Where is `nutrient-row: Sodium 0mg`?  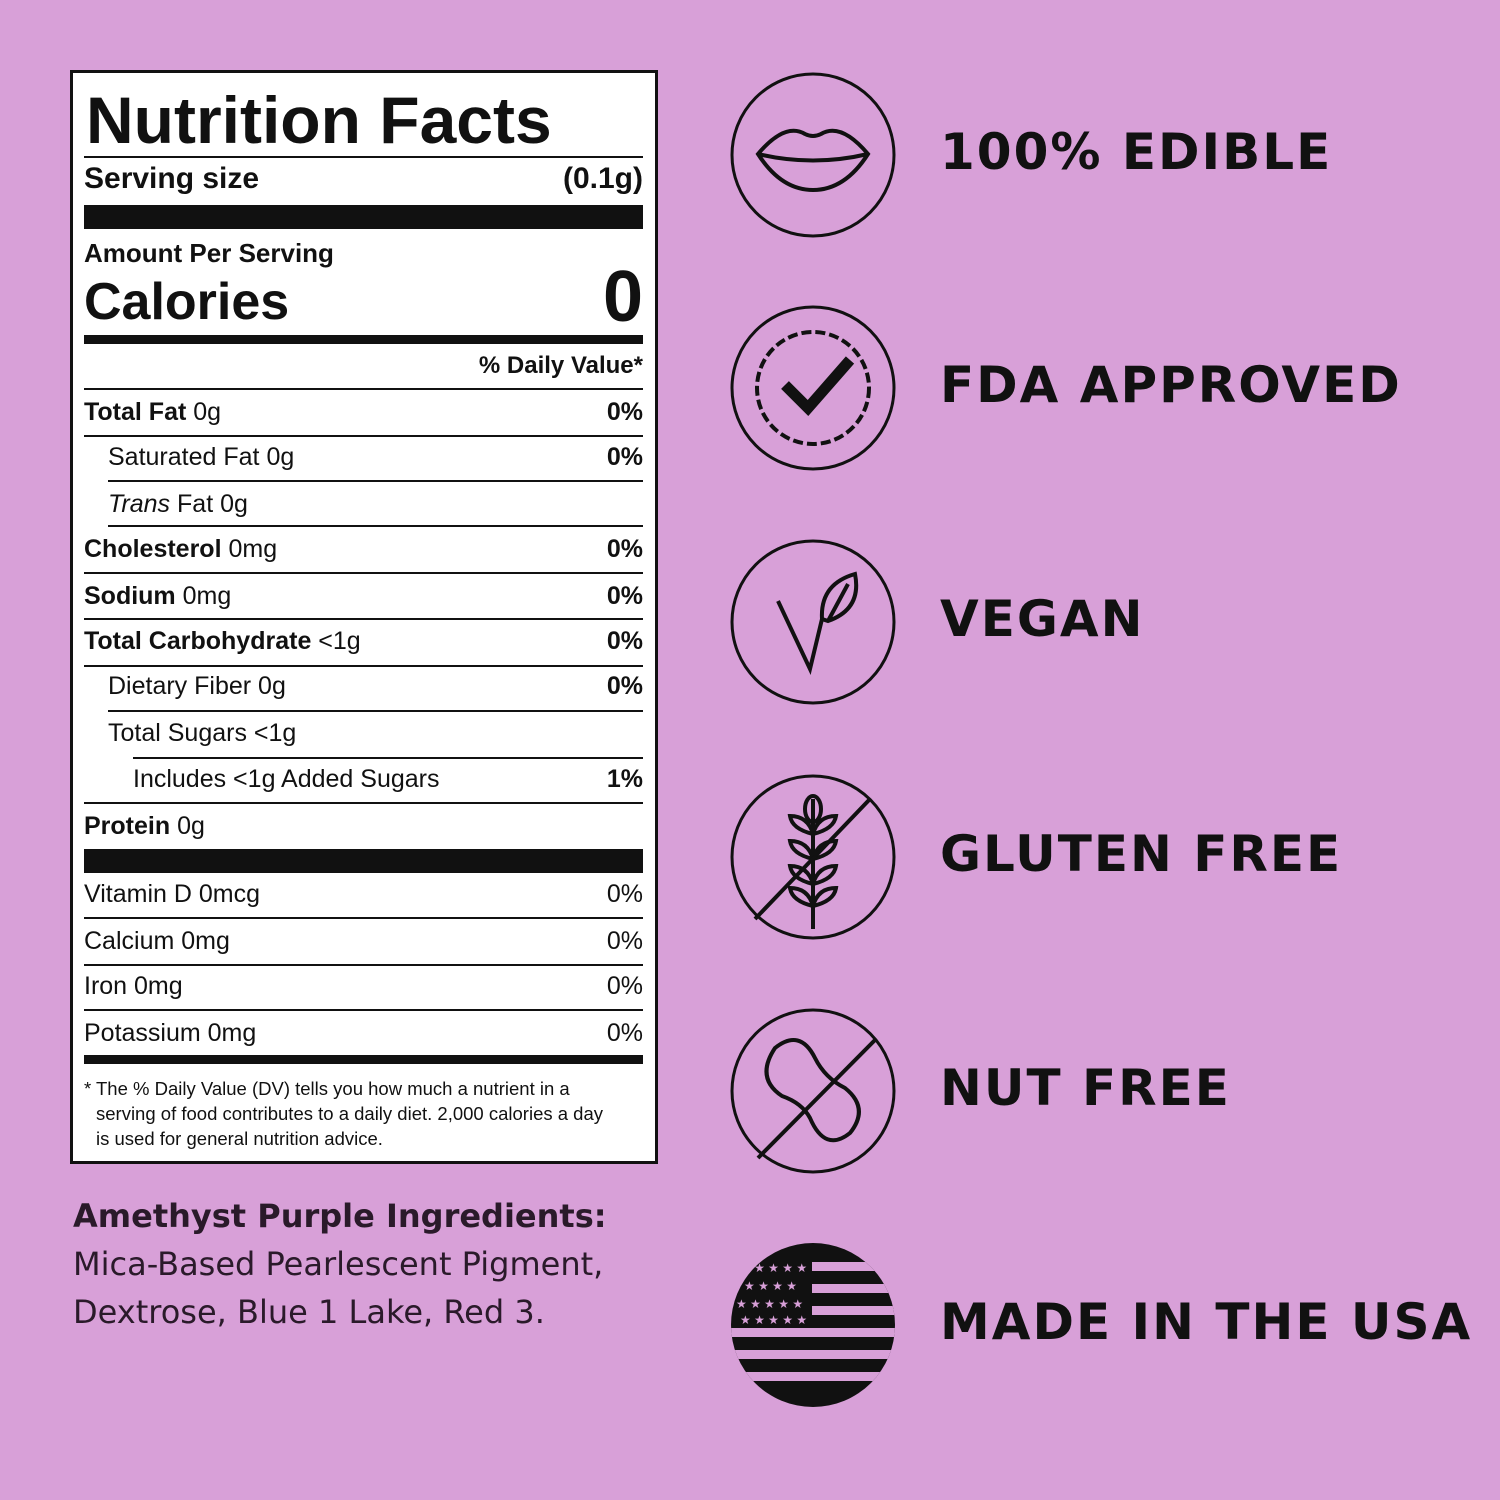 nutrient-row: Sodium 0mg is located at coordinates (157, 596).